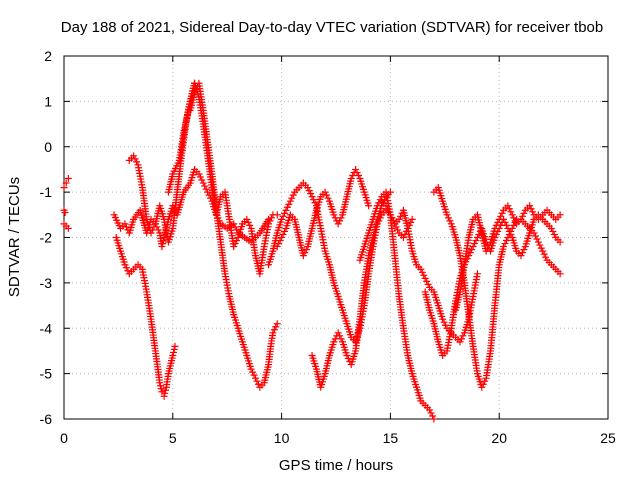 The image size is (640, 480). What do you see at coordinates (608, 438) in the screenshot?
I see `x-tick-label: 25` at bounding box center [608, 438].